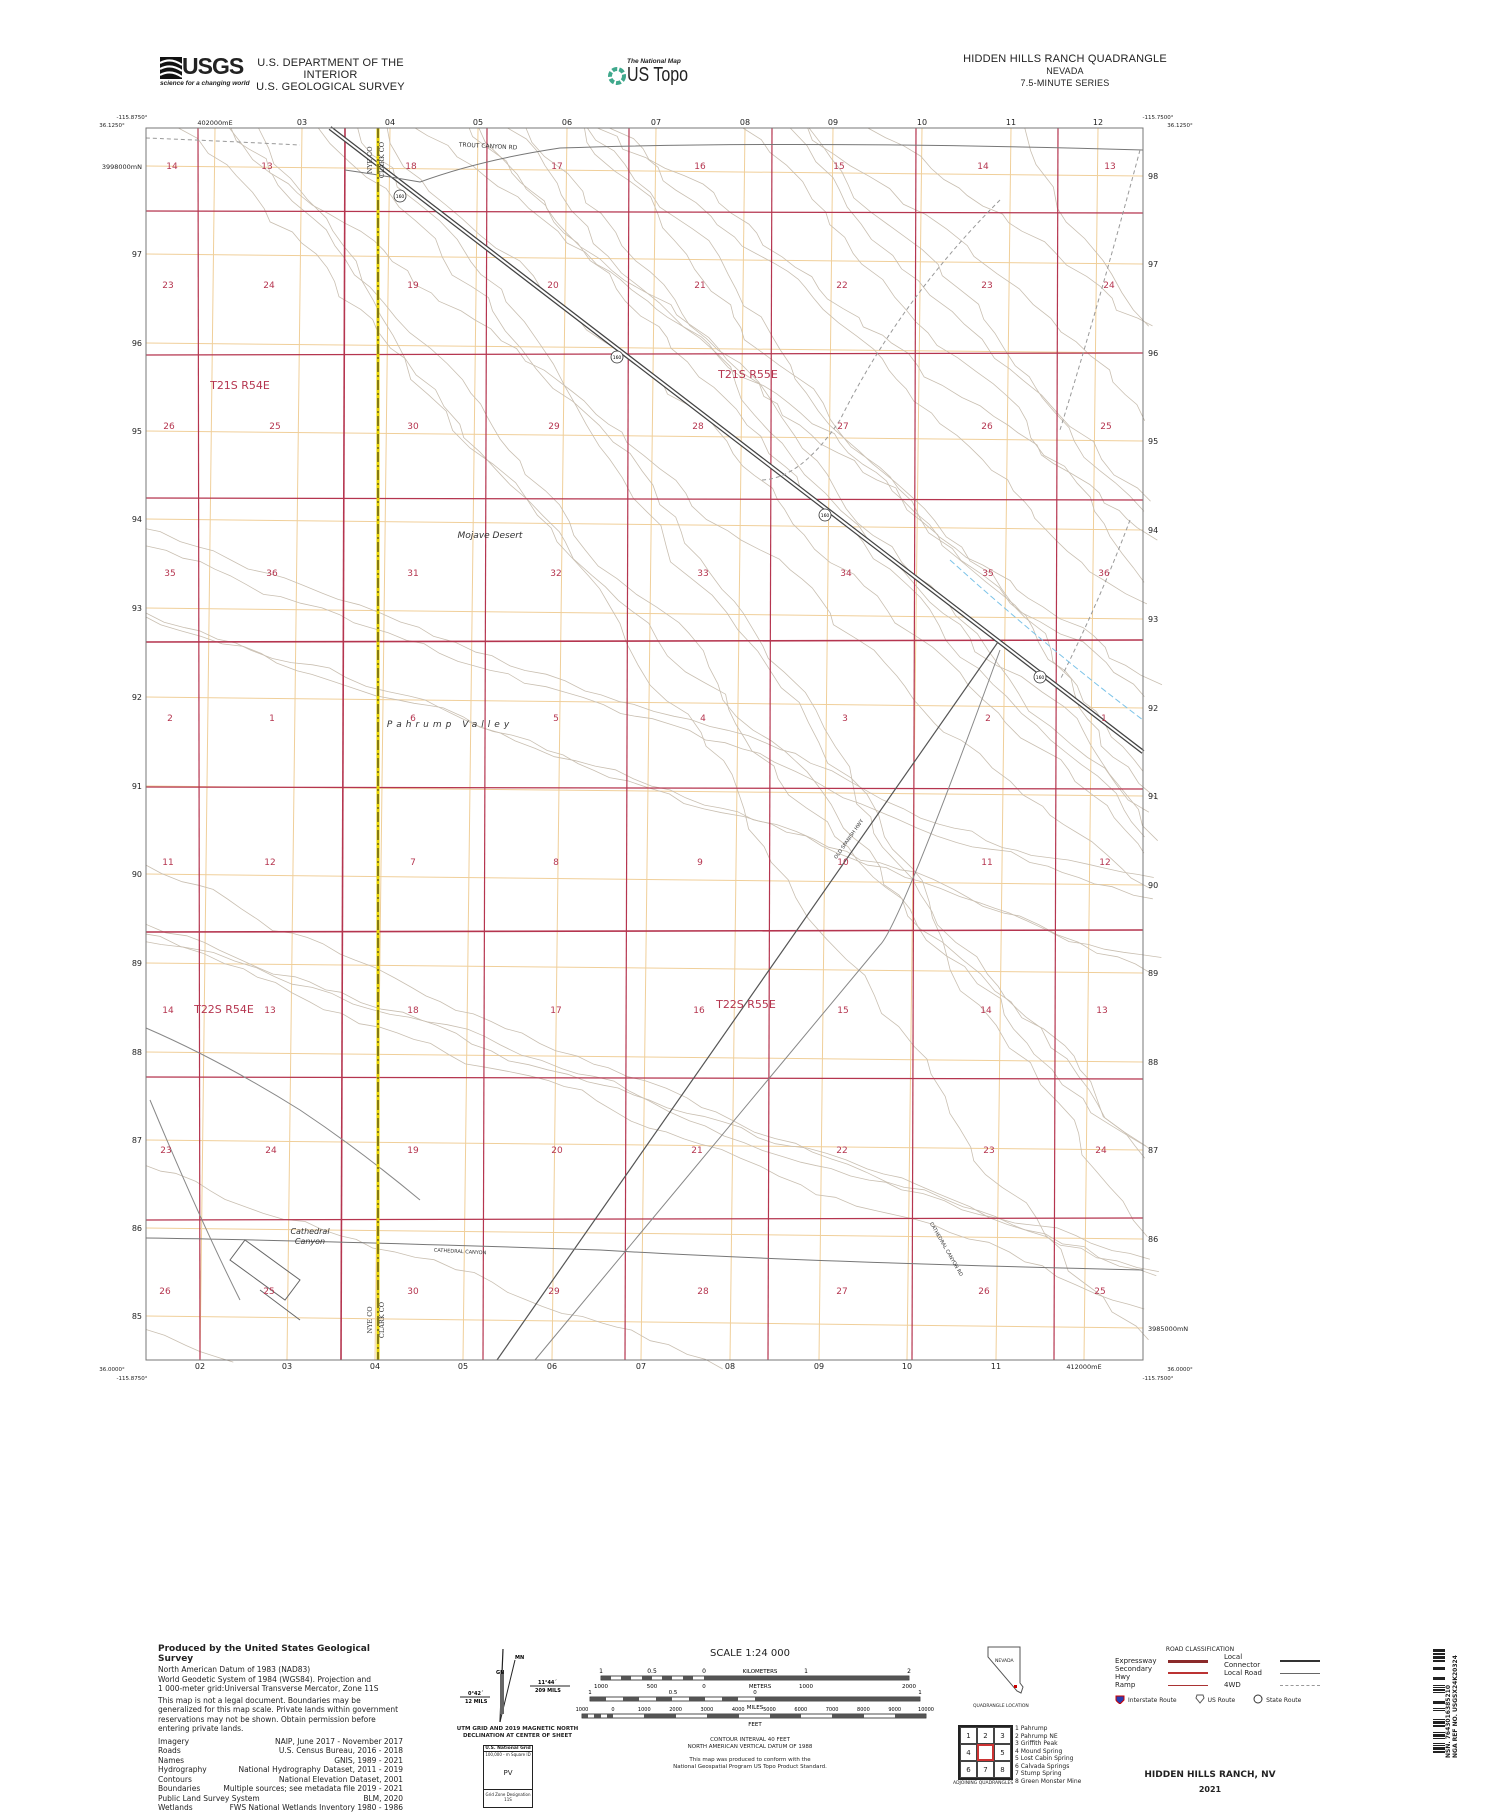  What do you see at coordinates (1200, 1649) in the screenshot?
I see `road-class-title: ROAD CLASSIFICATION` at bounding box center [1200, 1649].